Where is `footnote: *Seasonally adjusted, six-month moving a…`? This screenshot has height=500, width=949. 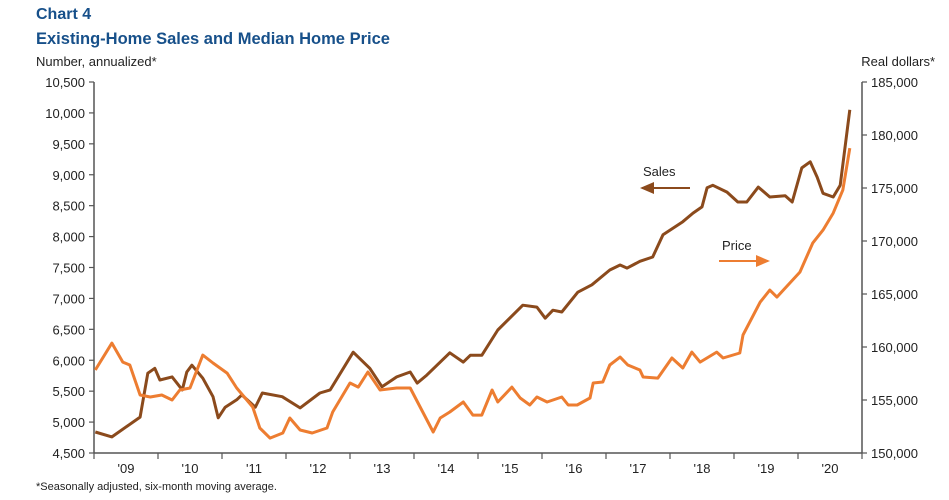
footnote: *Seasonally adjusted, six-month moving a… is located at coordinates (156, 487).